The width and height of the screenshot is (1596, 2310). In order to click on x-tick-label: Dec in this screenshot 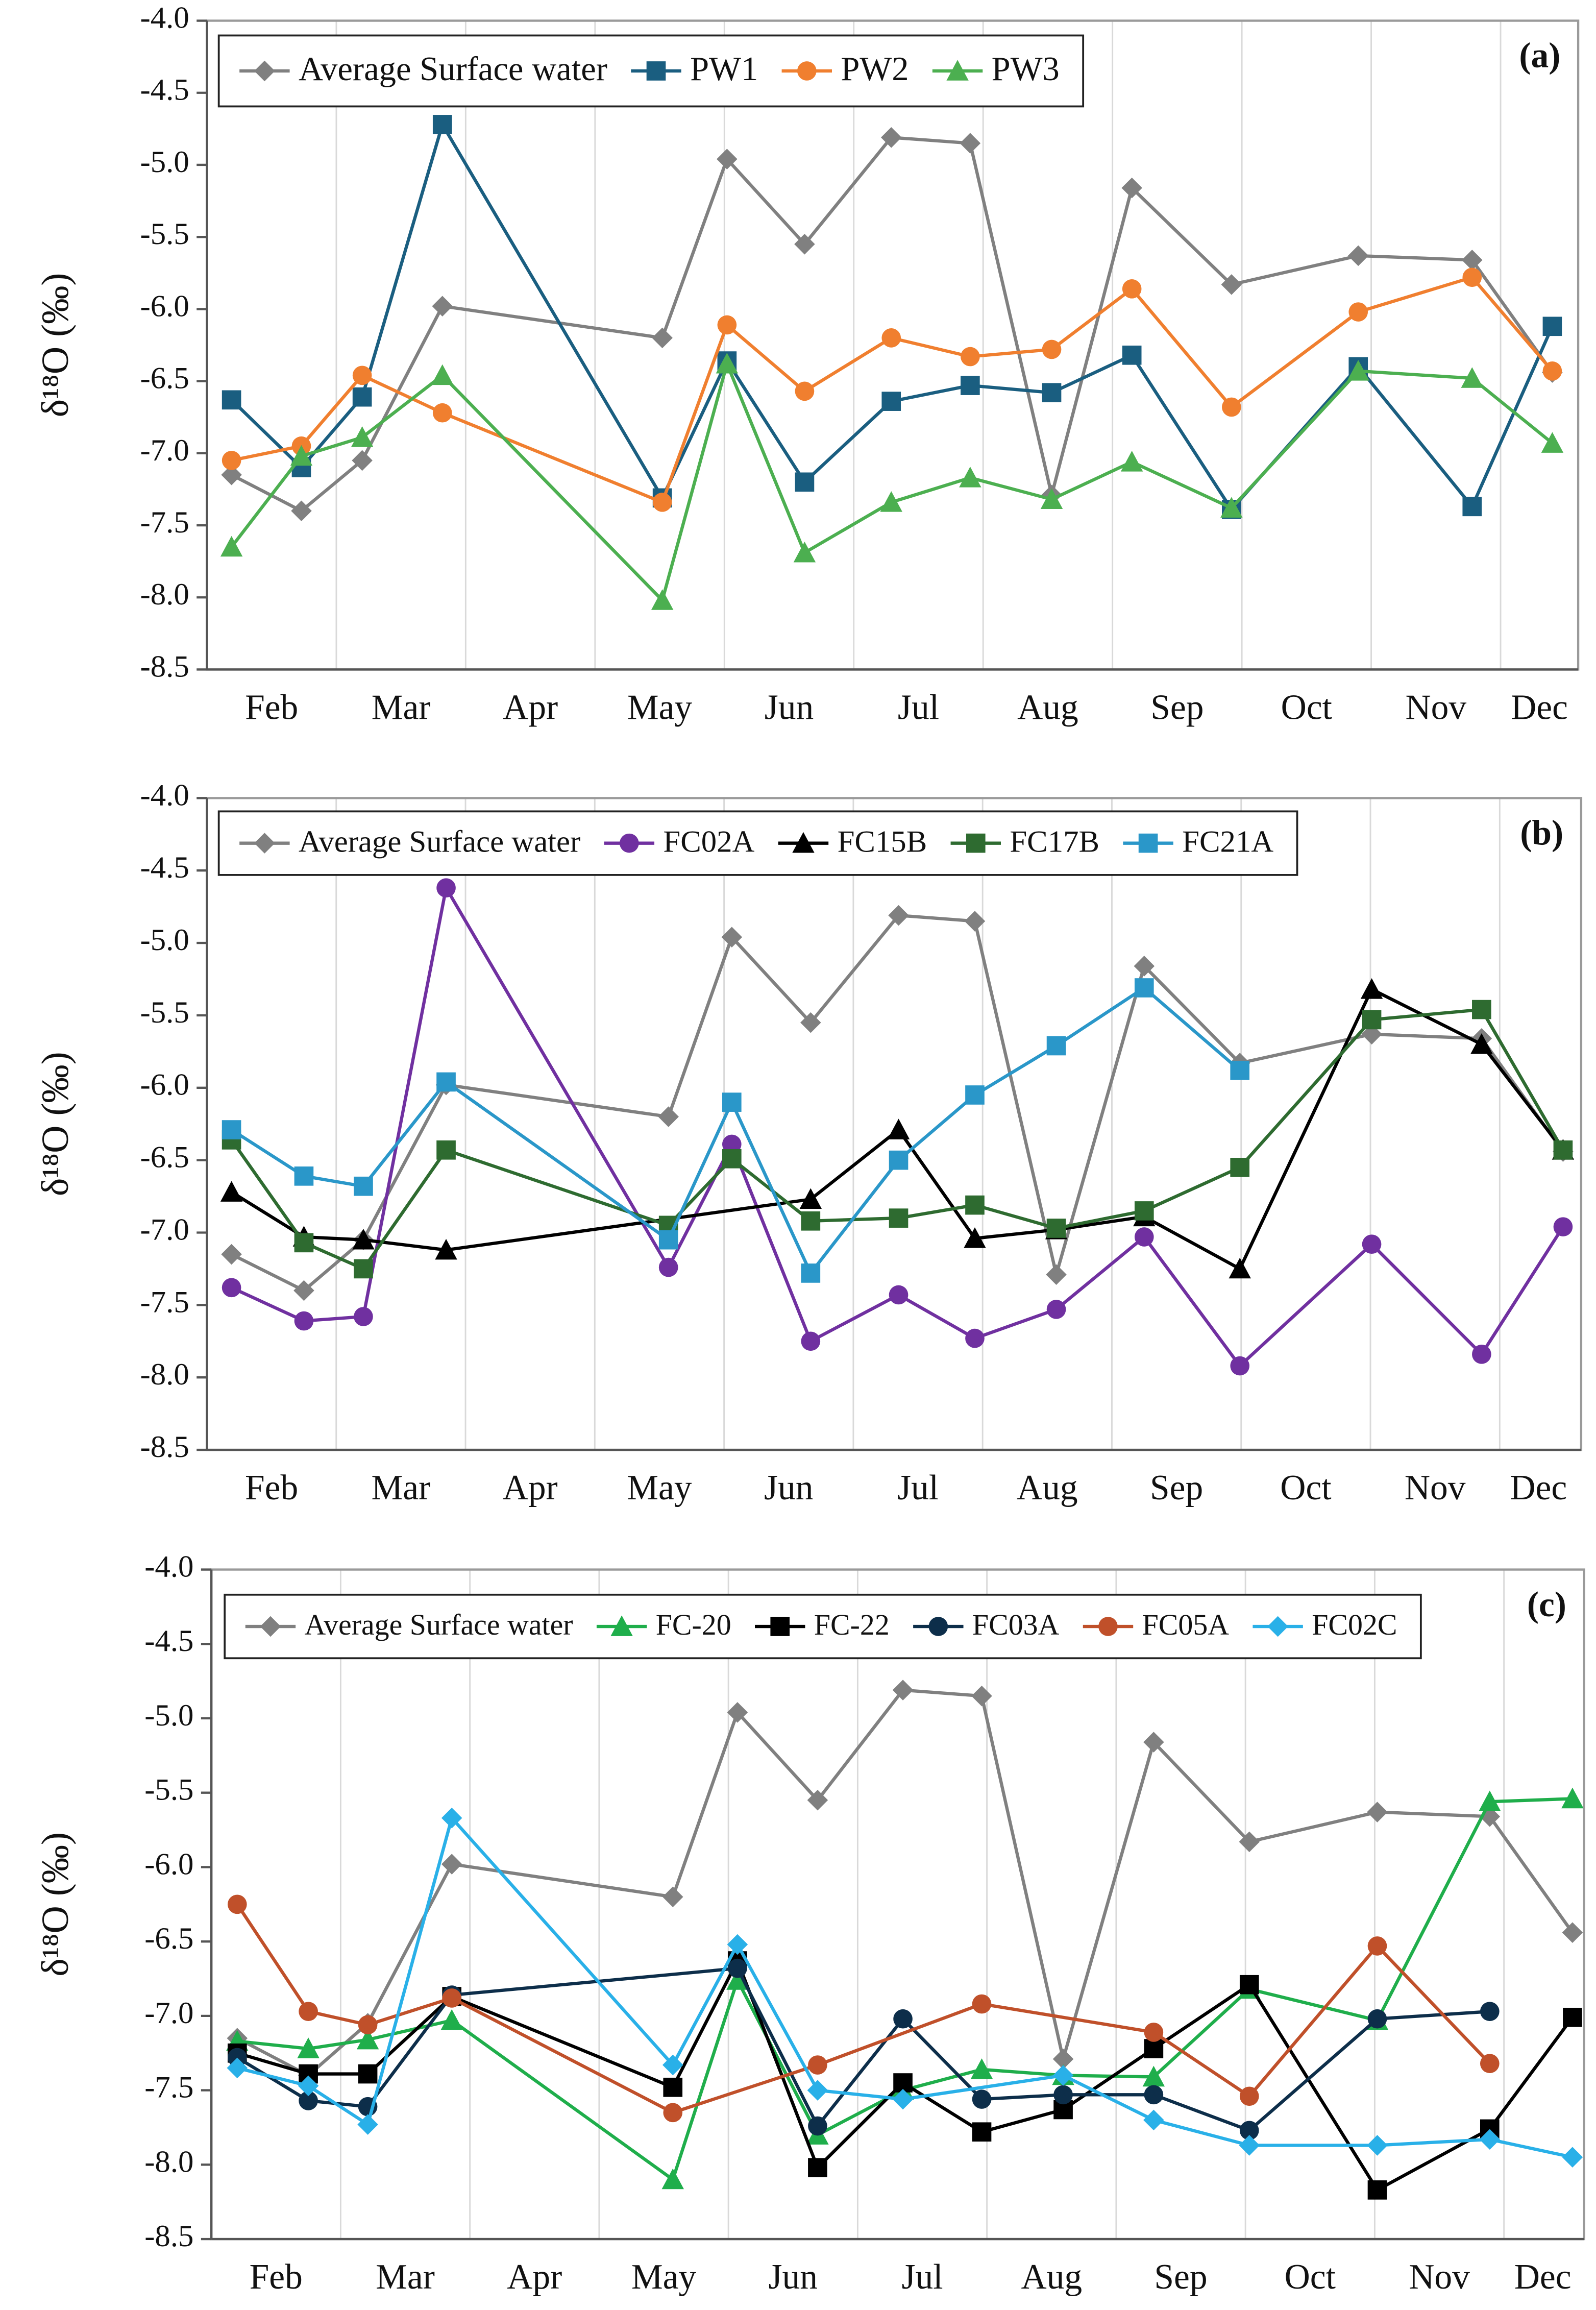, I will do `click(1543, 2277)`.